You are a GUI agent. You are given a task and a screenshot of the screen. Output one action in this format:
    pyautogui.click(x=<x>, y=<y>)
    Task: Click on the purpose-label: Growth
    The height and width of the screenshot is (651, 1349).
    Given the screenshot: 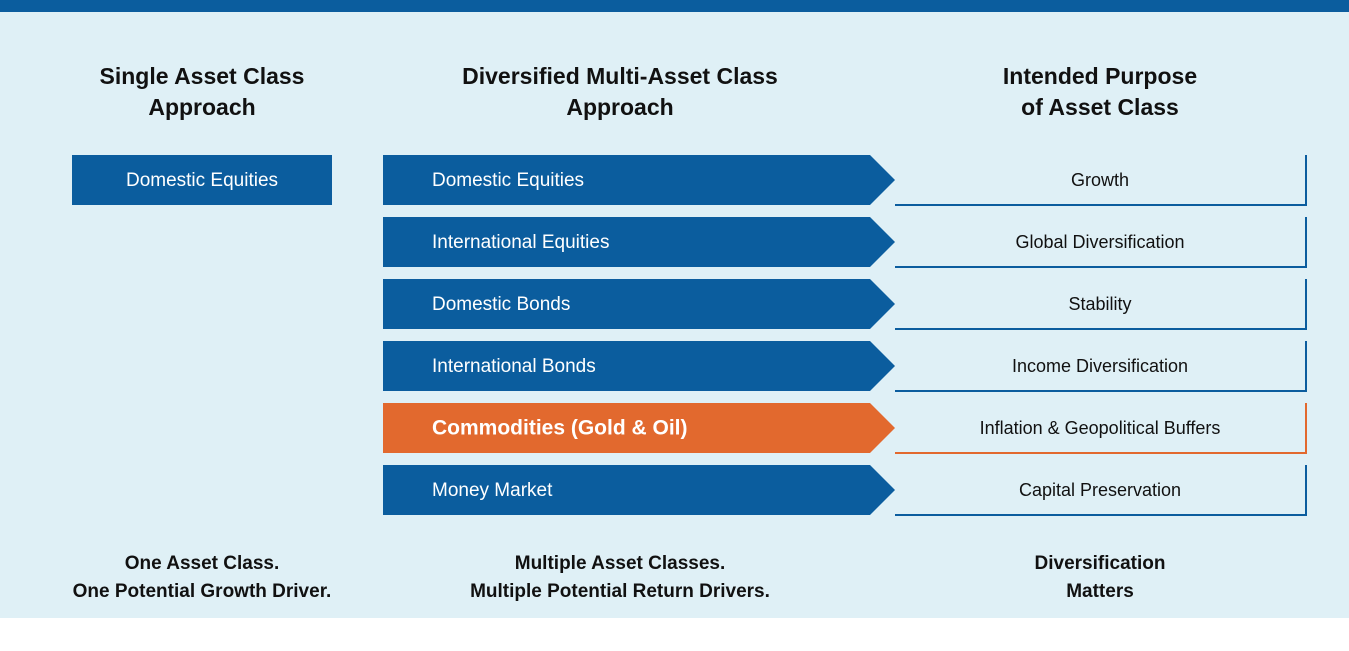 What is the action you would take?
    pyautogui.click(x=1100, y=180)
    